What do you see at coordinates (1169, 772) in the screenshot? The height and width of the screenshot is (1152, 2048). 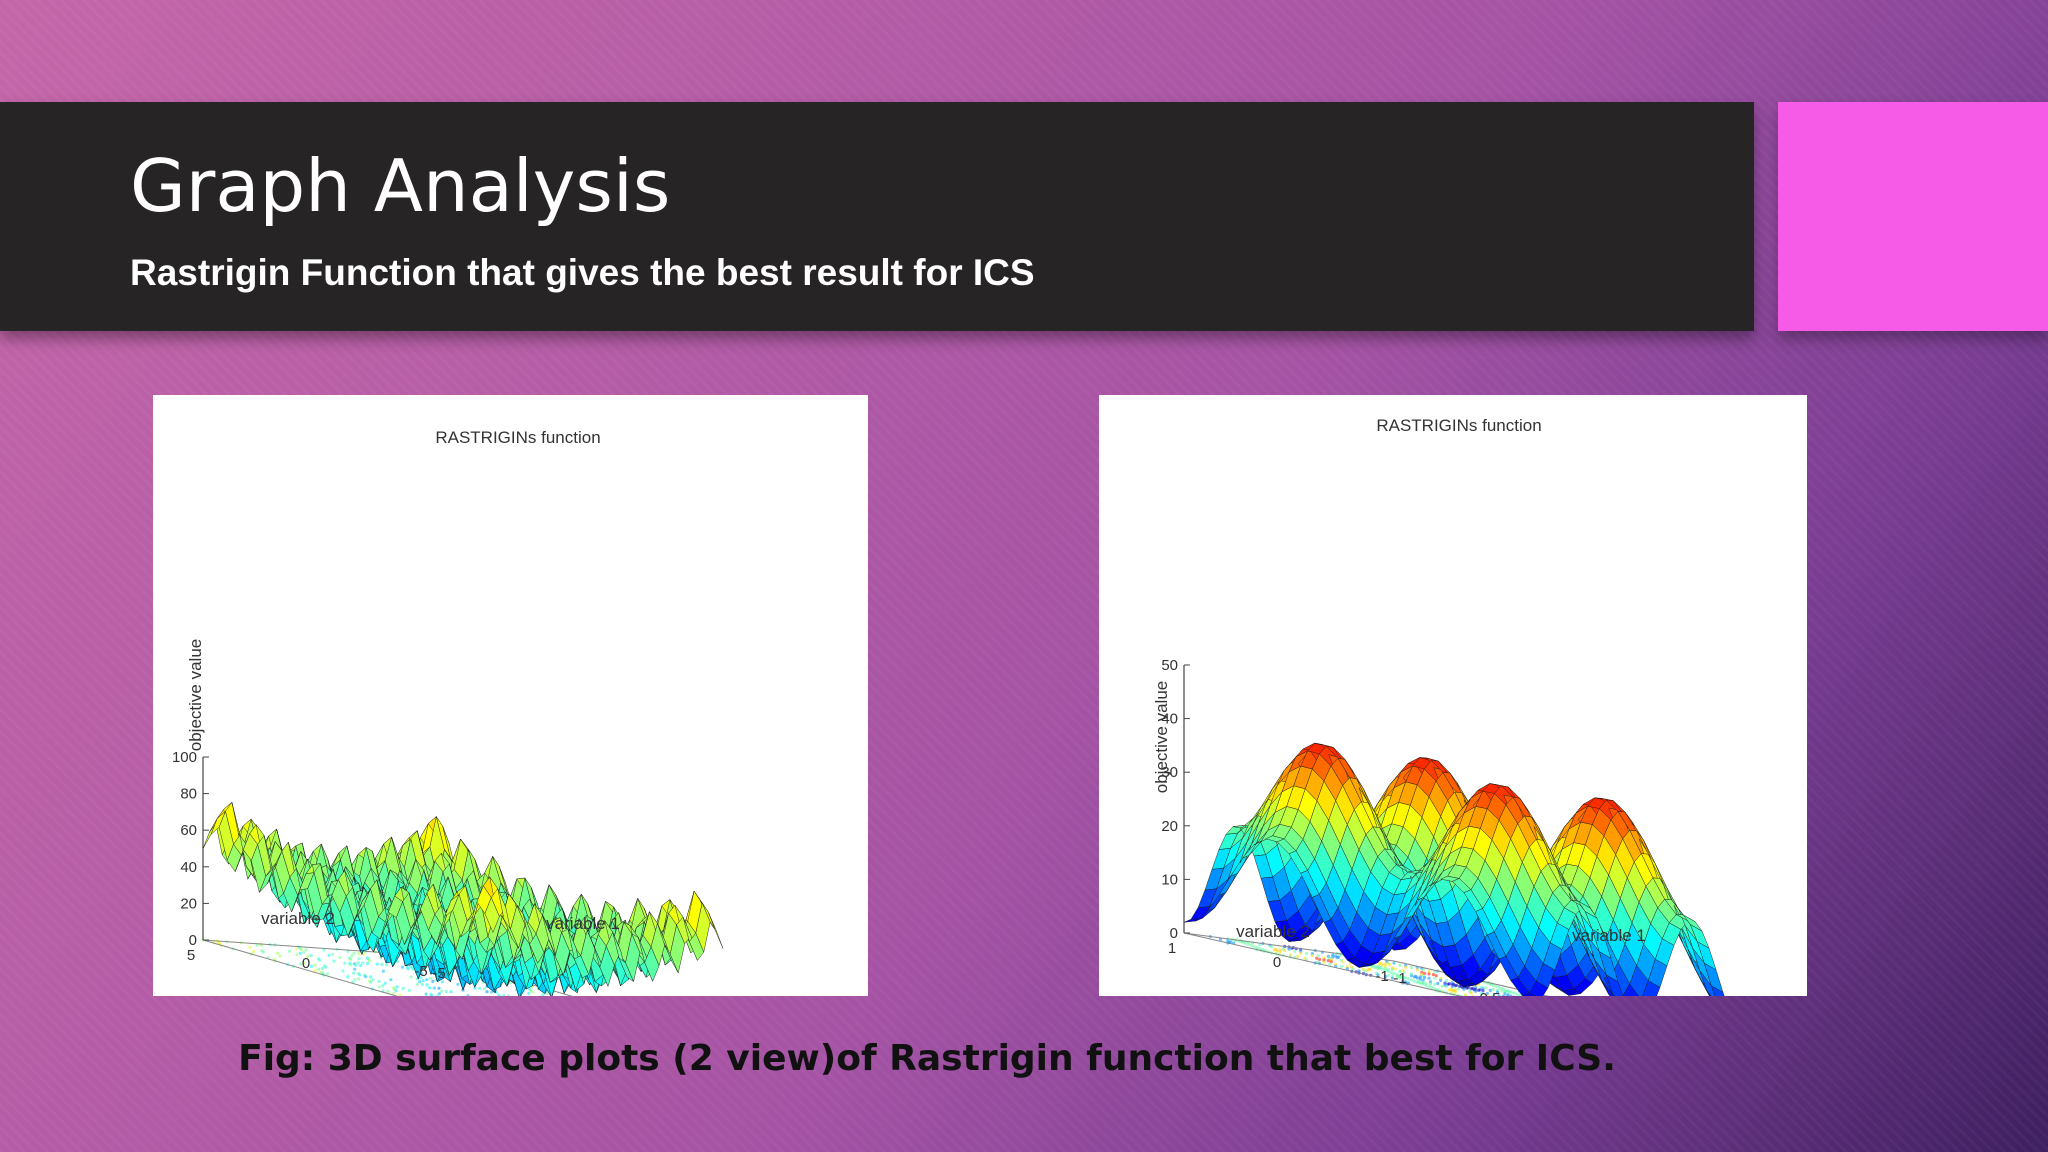 I see `z-tick-label: 30` at bounding box center [1169, 772].